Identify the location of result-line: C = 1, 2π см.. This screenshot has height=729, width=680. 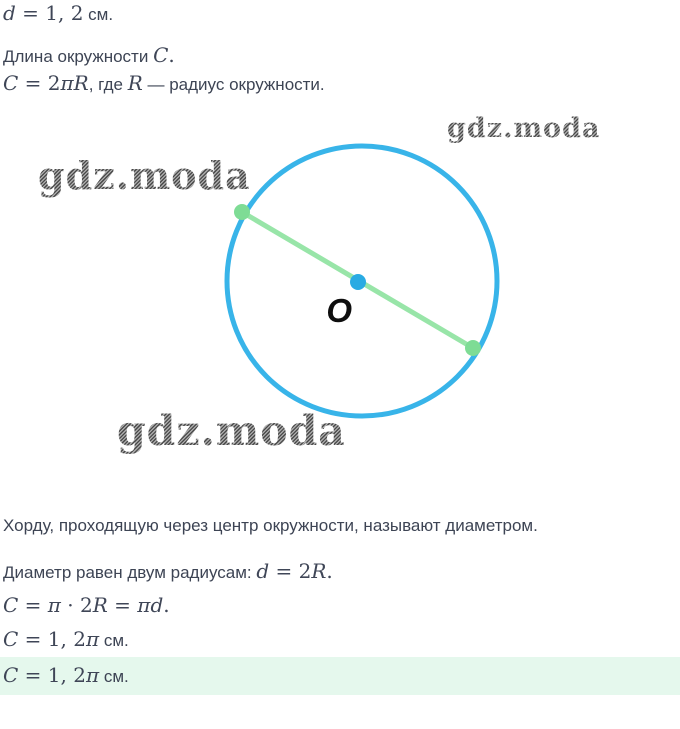
(66, 640).